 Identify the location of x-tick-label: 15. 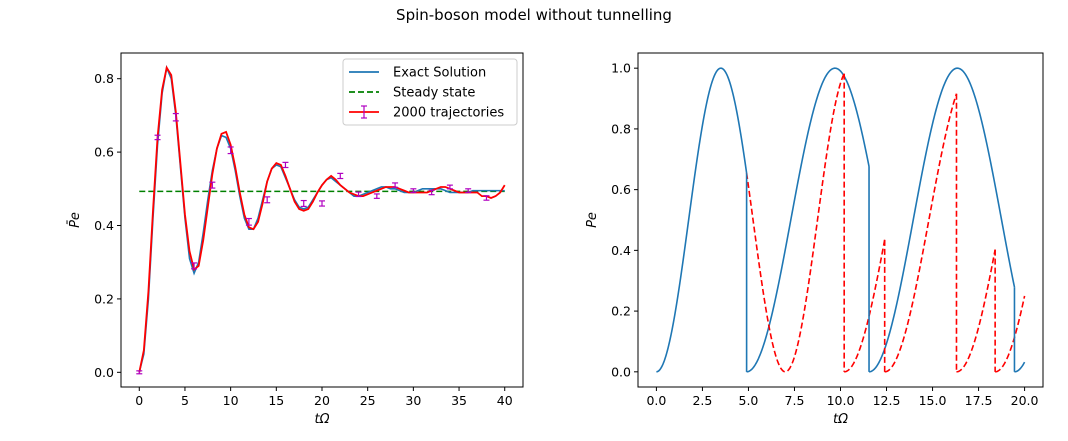
(276, 400).